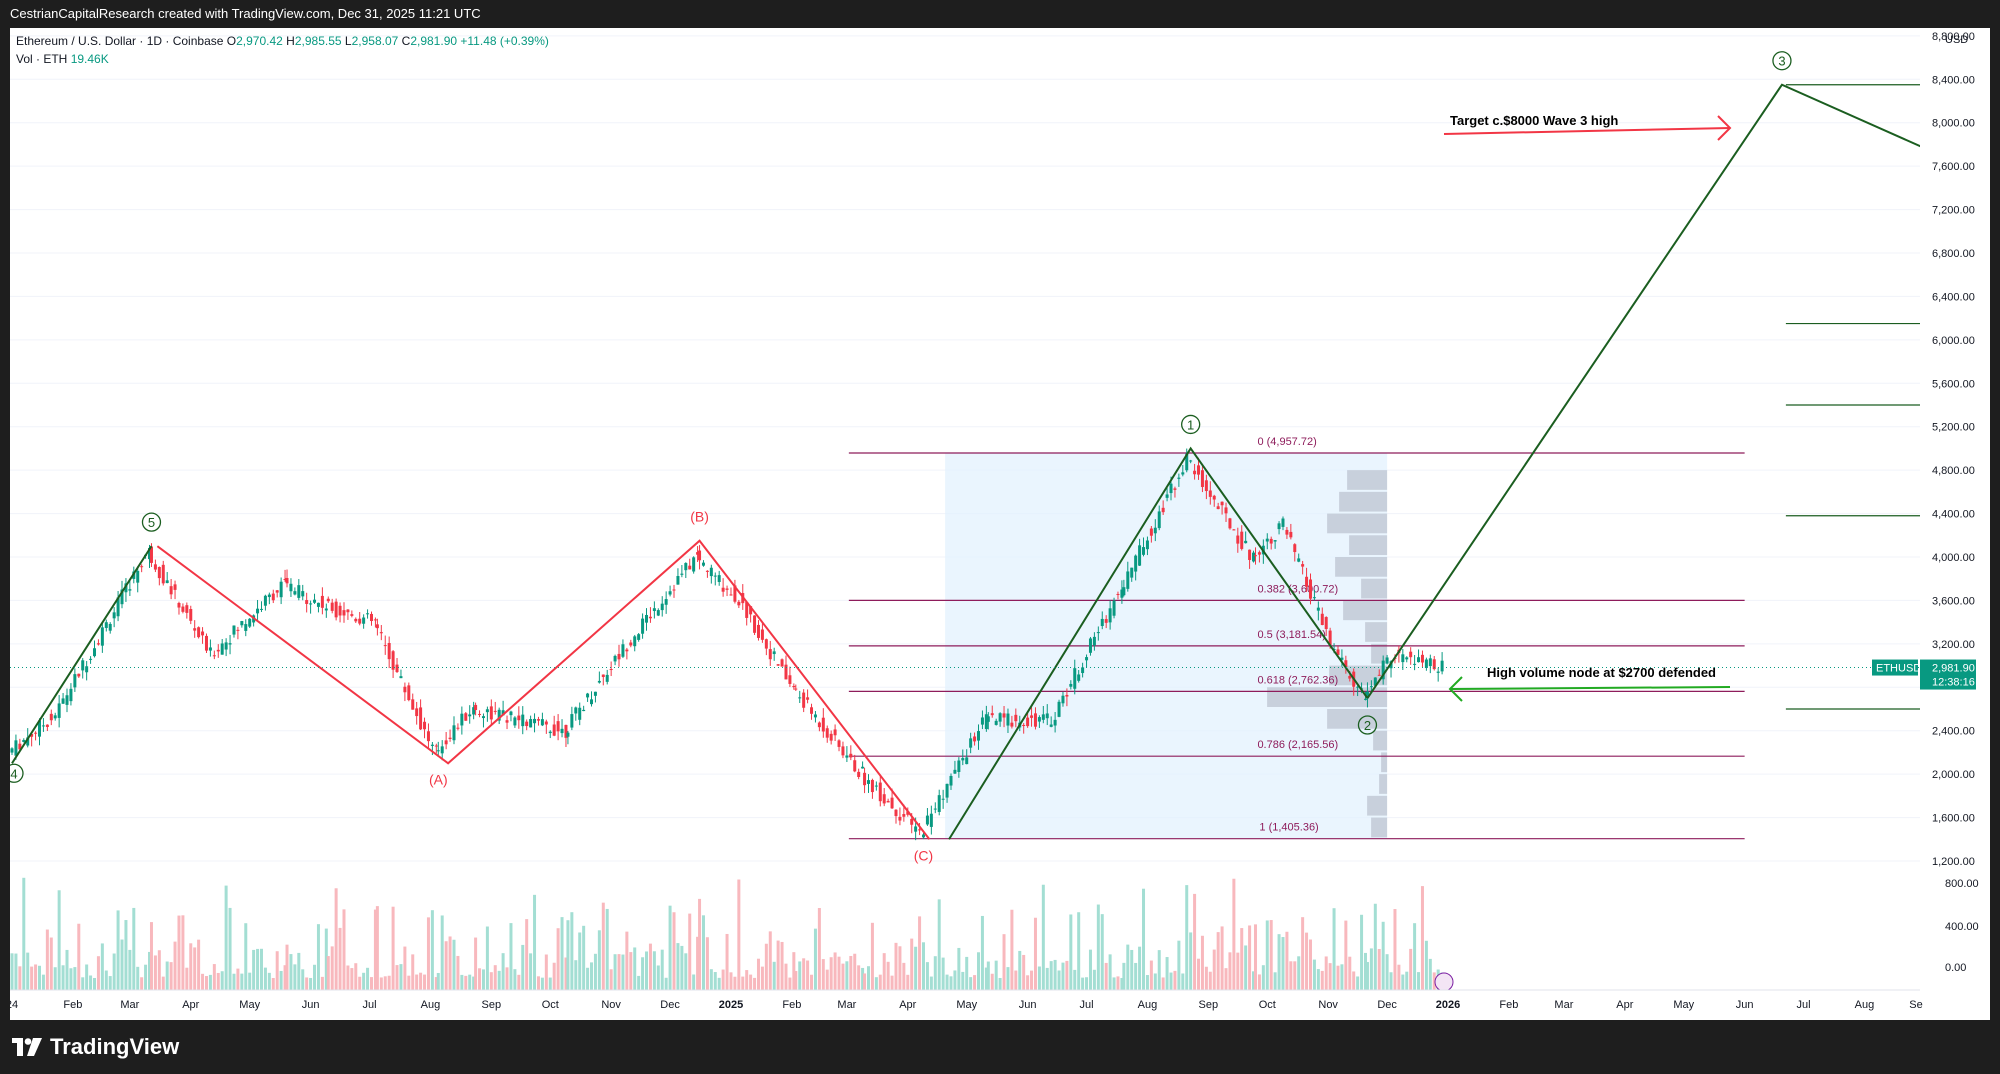  I want to click on fib-label: 1 (1,405.36), so click(1288, 828).